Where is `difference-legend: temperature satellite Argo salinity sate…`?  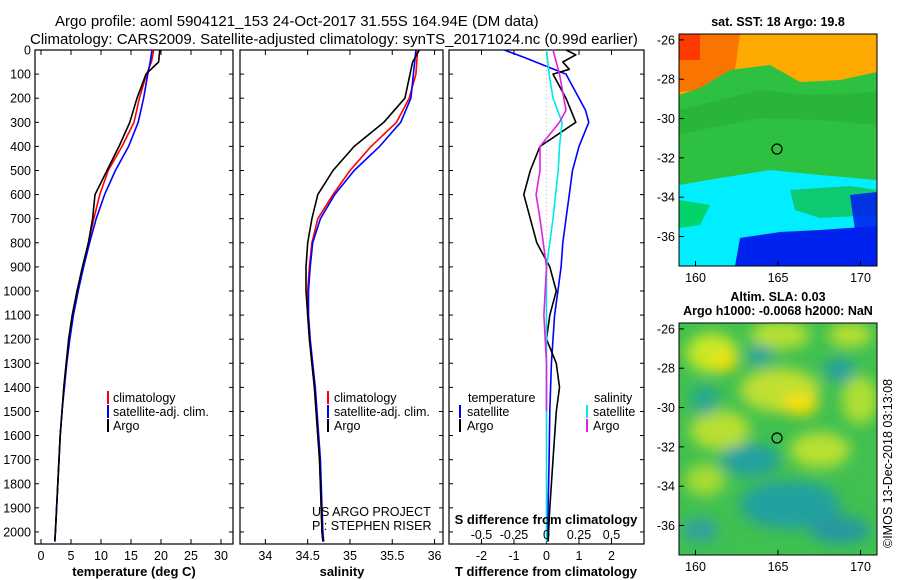 difference-legend: temperature satellite Argo salinity sate… is located at coordinates (547, 412).